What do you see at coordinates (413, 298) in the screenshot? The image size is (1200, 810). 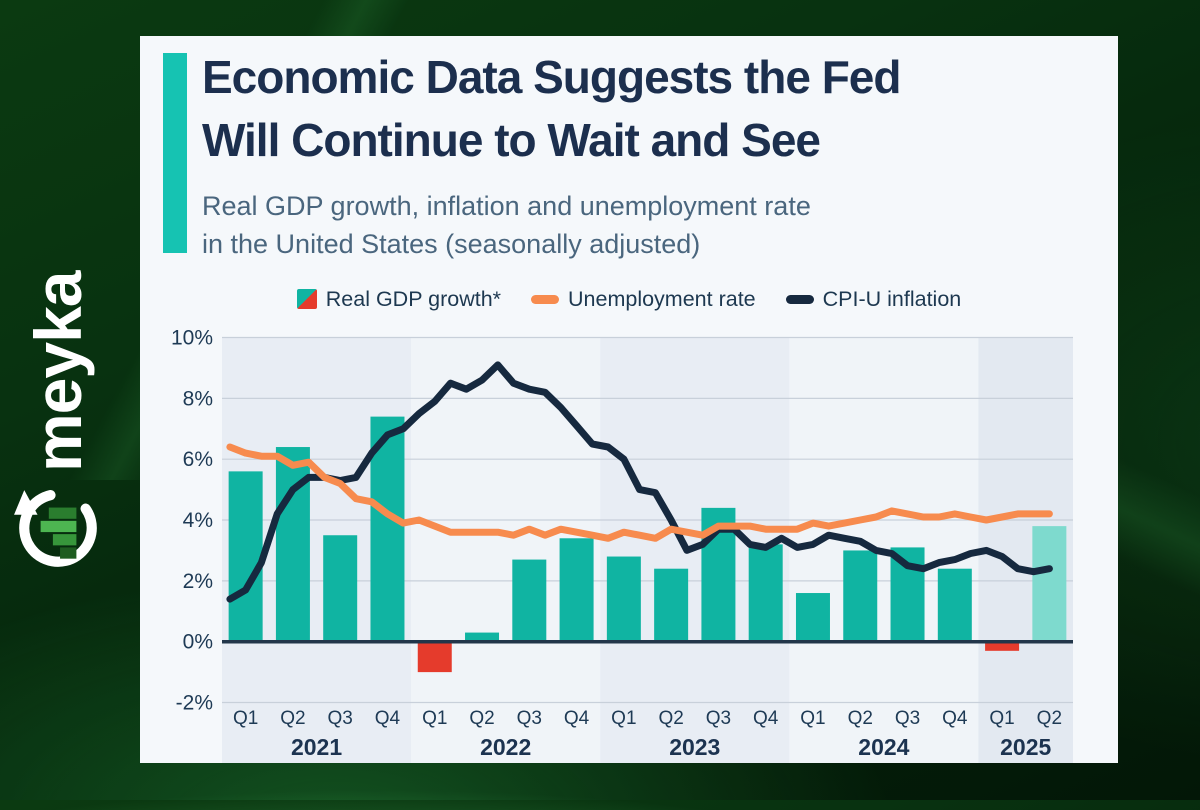 I see `legend-label-gdp: Real GDP growth*` at bounding box center [413, 298].